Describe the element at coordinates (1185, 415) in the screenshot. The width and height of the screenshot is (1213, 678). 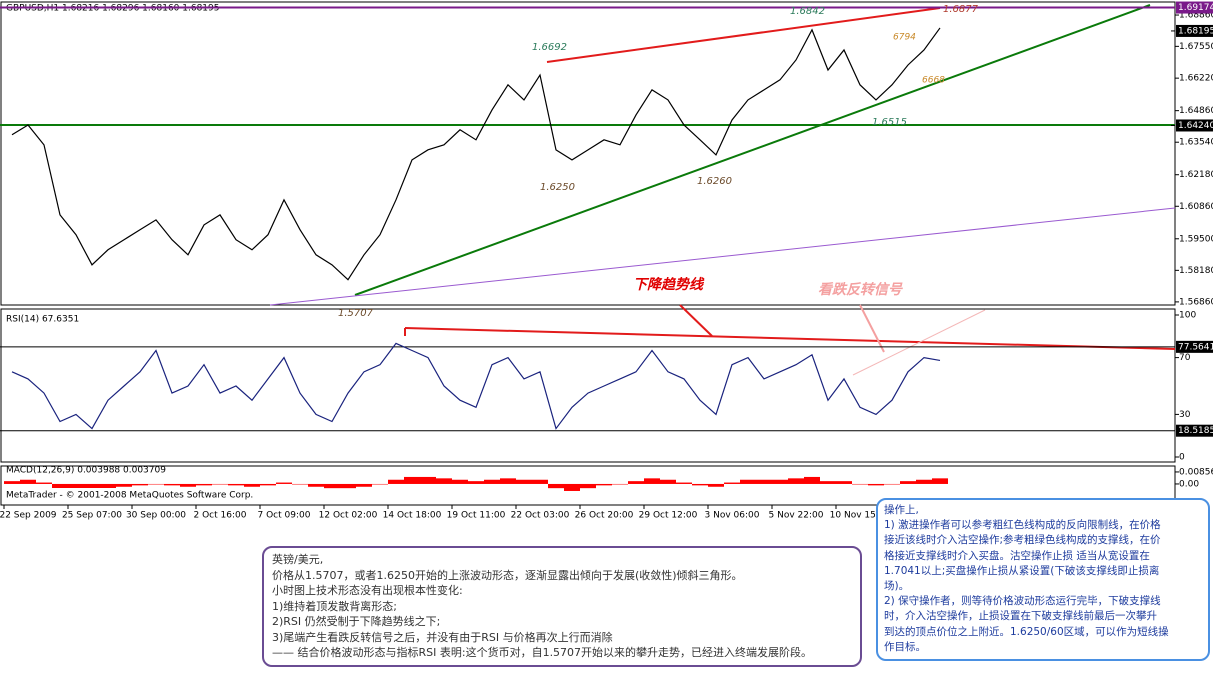
I see `y-tick-label: 30` at that location.